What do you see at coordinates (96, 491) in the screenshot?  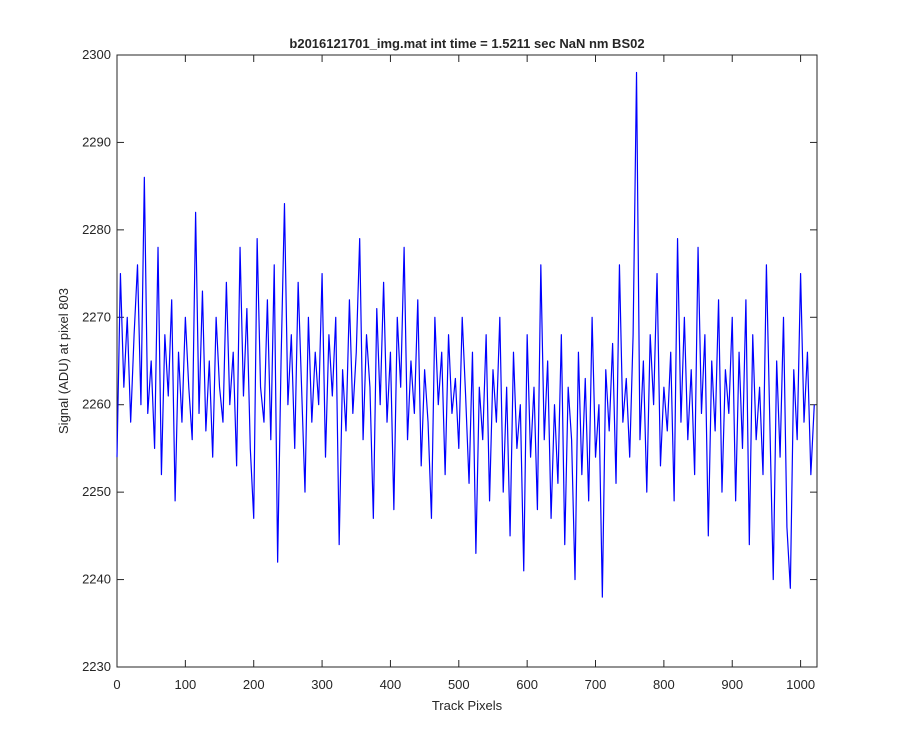 I see `y-tick-label: 2250` at bounding box center [96, 491].